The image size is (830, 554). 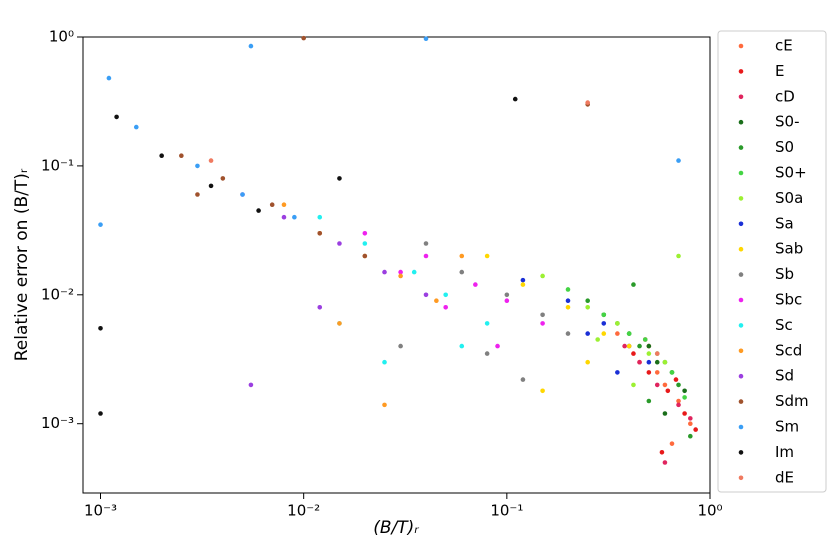 I want to click on legend-label: S0a, so click(x=789, y=198).